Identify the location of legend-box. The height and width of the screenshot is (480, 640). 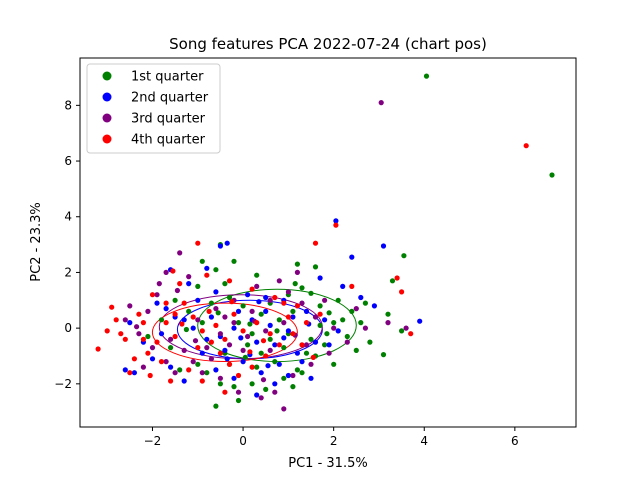
(153, 108).